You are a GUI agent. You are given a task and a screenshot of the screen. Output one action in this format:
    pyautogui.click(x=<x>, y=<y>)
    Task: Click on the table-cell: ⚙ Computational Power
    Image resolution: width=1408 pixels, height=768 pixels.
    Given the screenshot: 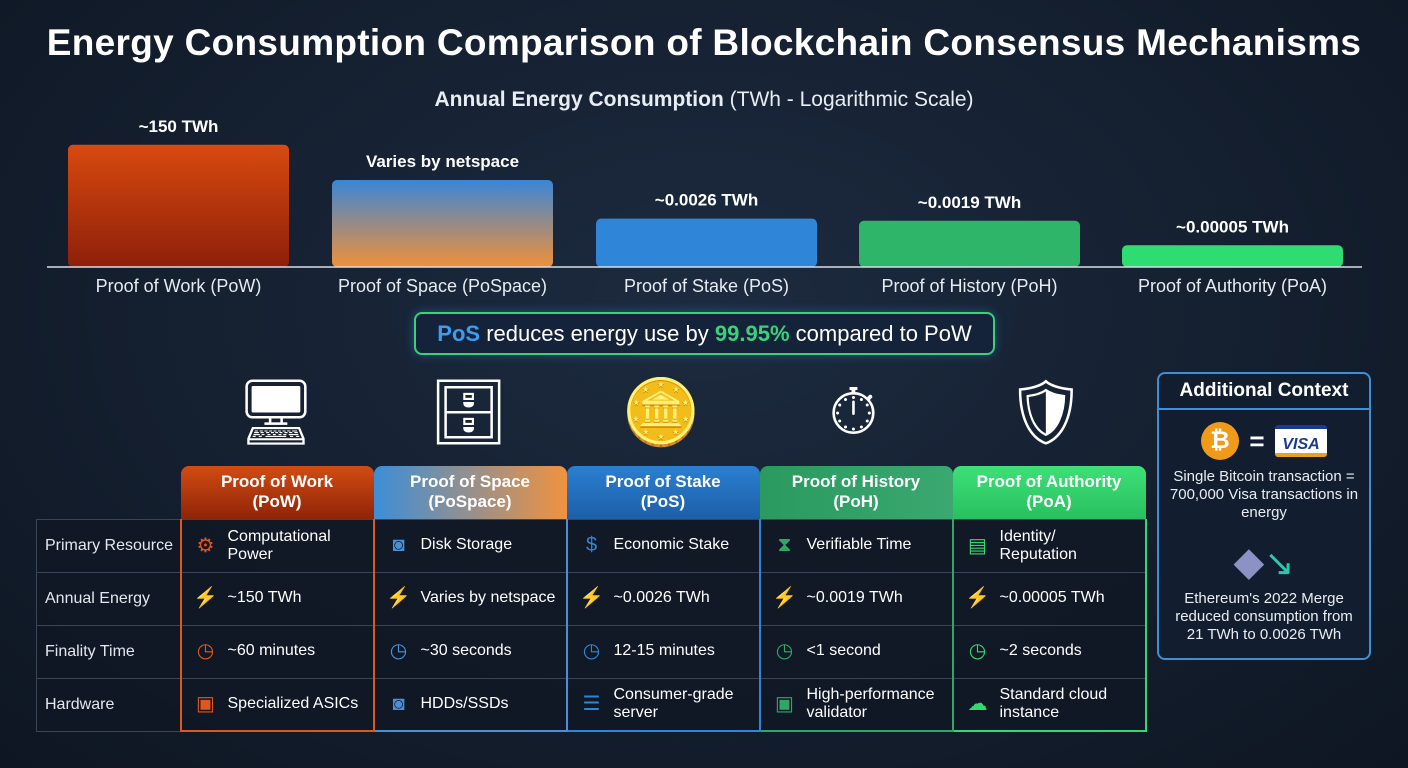 What is the action you would take?
    pyautogui.click(x=277, y=545)
    